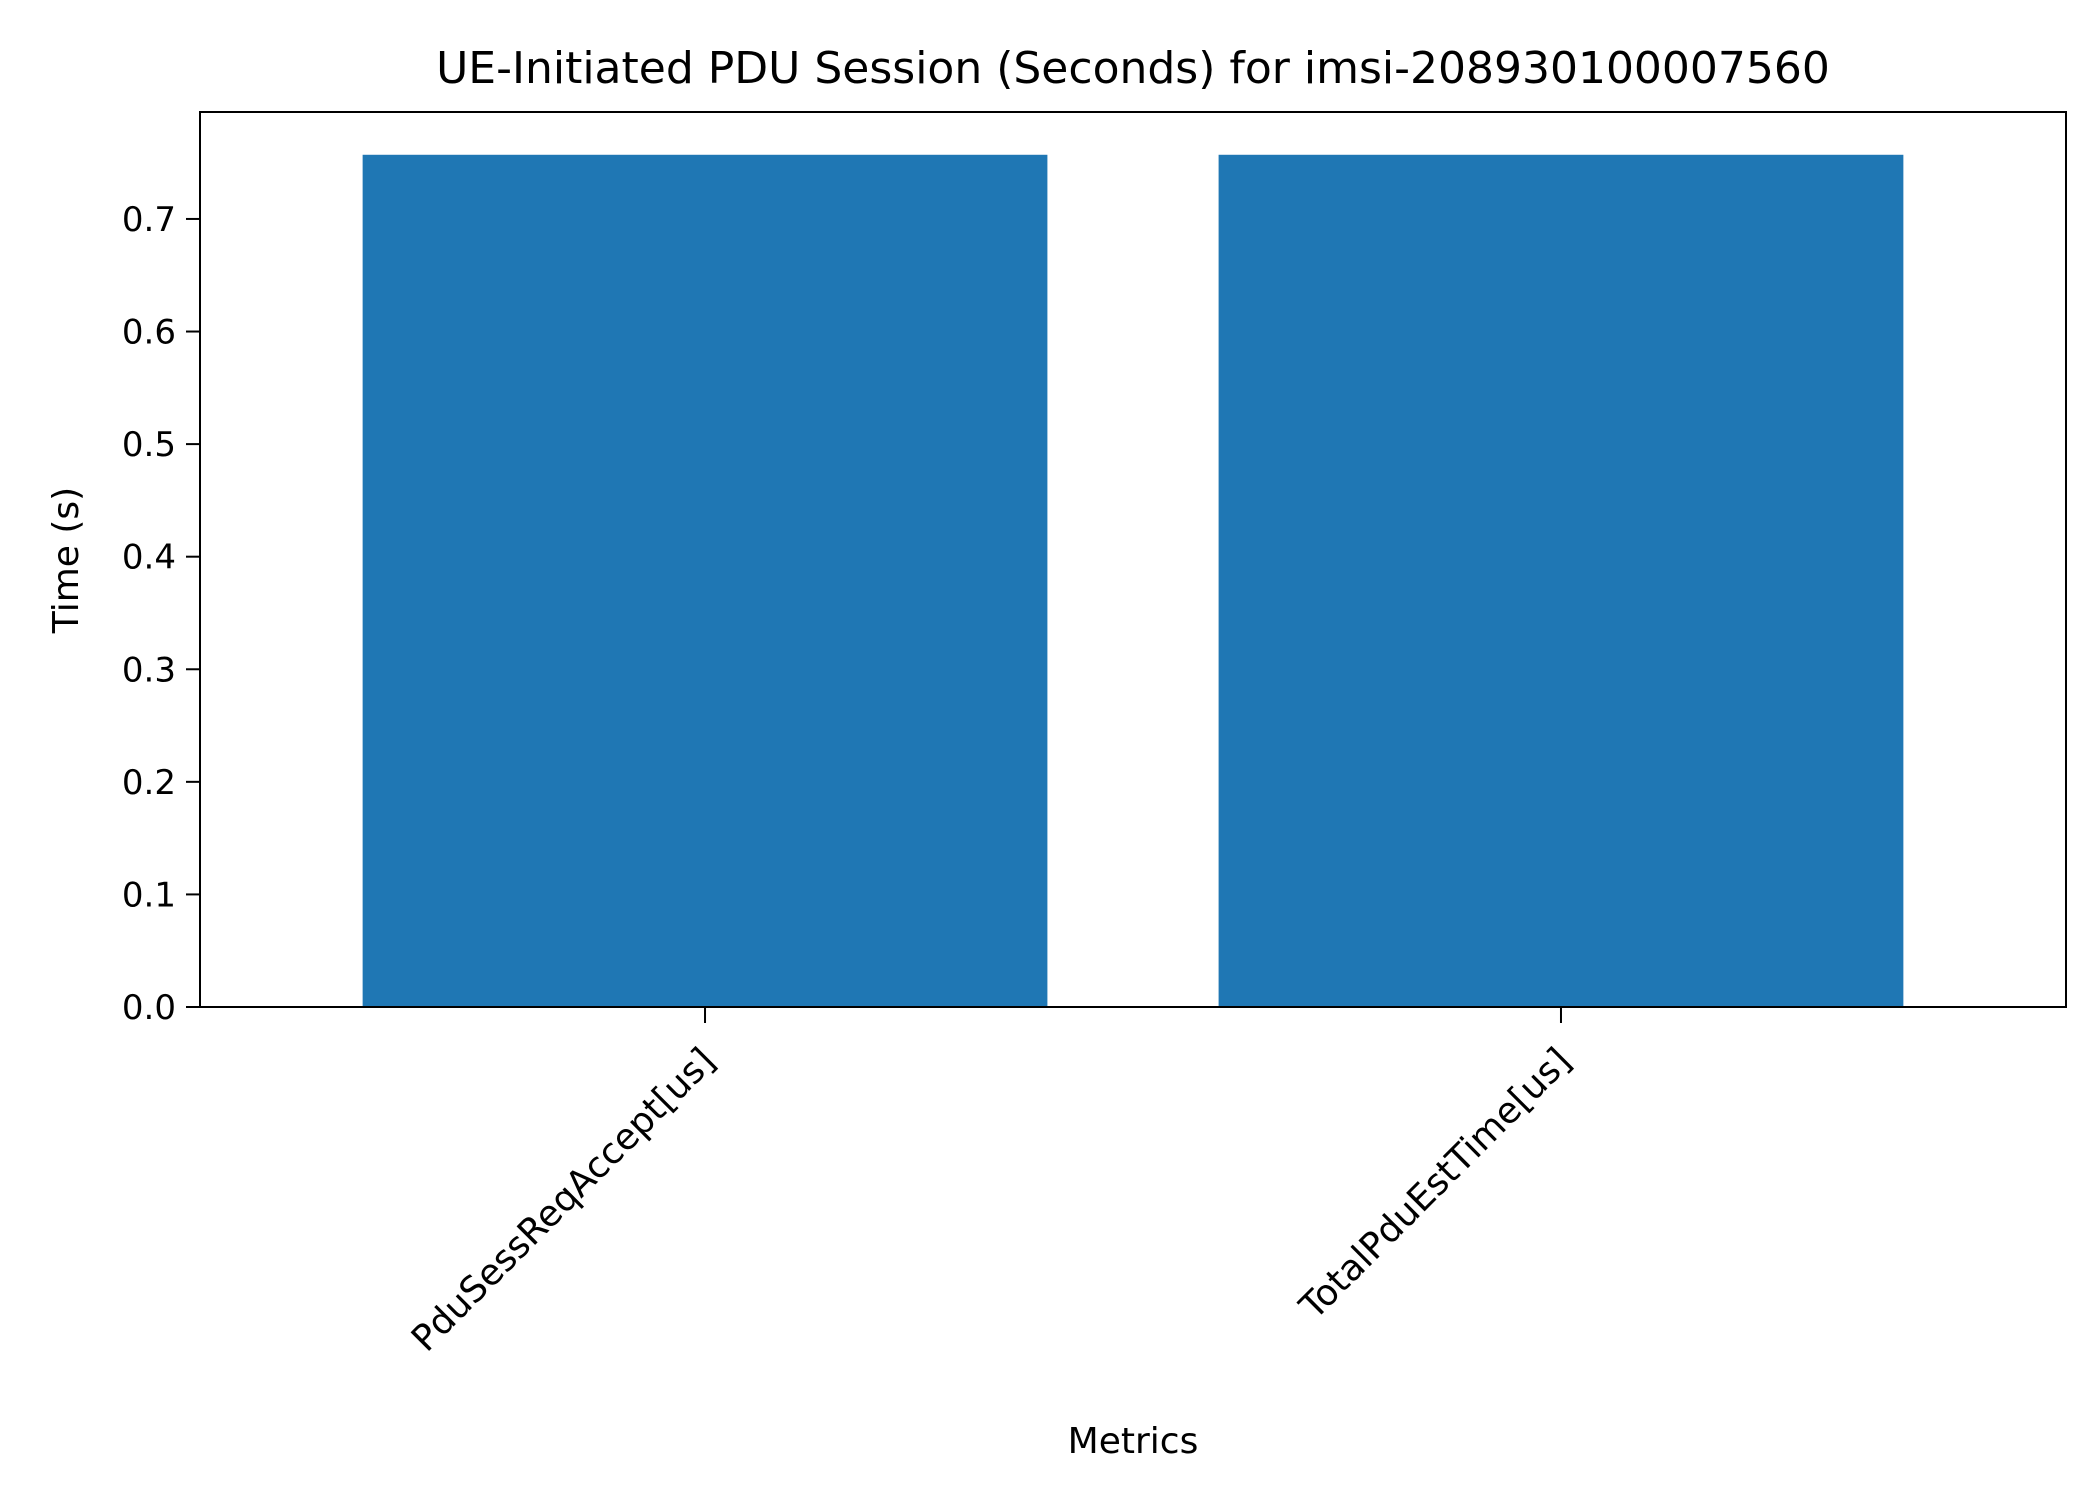  I want to click on y-tick-label-3: 0.2, so click(149, 783).